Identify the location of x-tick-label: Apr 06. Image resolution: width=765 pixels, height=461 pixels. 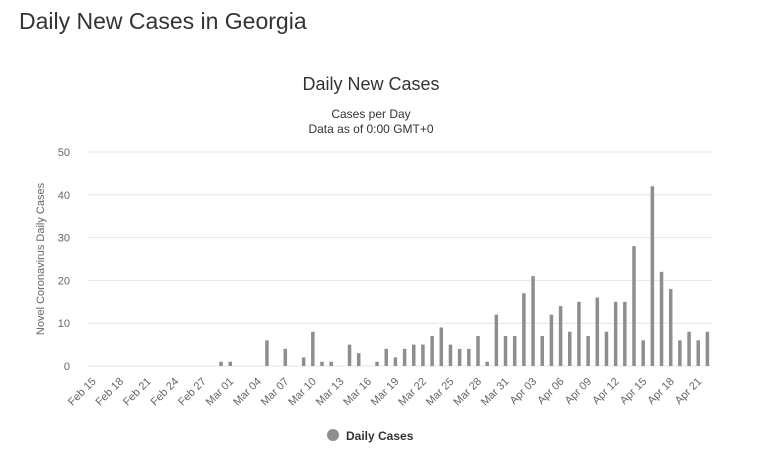
(550, 391).